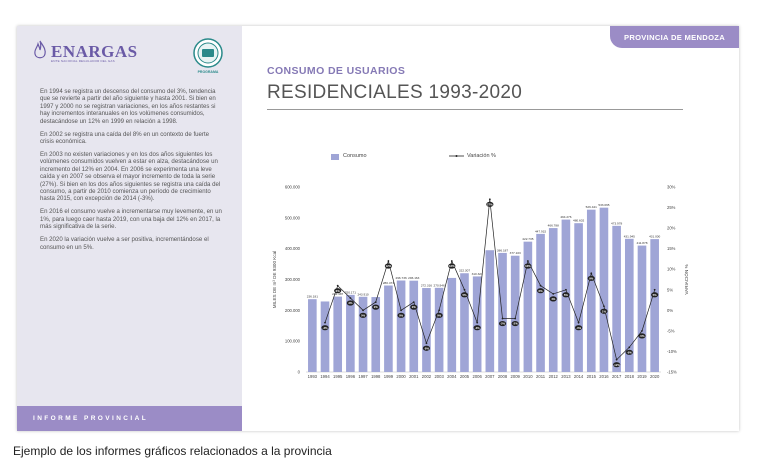 Image resolution: width=757 pixels, height=475 pixels. I want to click on bar-value-label: 422.735, so click(527, 239).